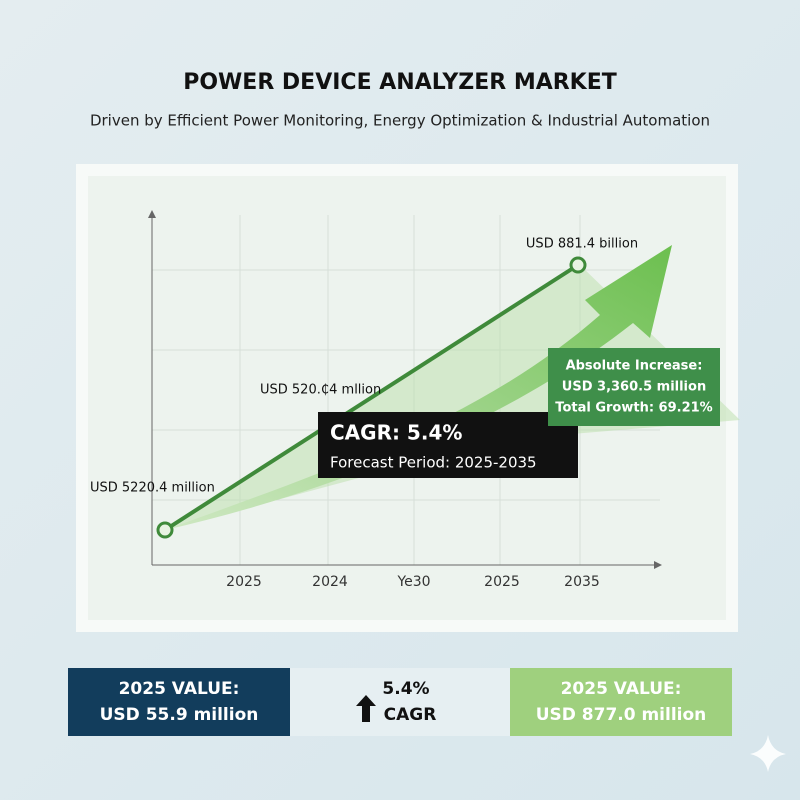 This screenshot has width=800, height=804. I want to click on increase-text: USD 3,360.5 million, so click(634, 387).